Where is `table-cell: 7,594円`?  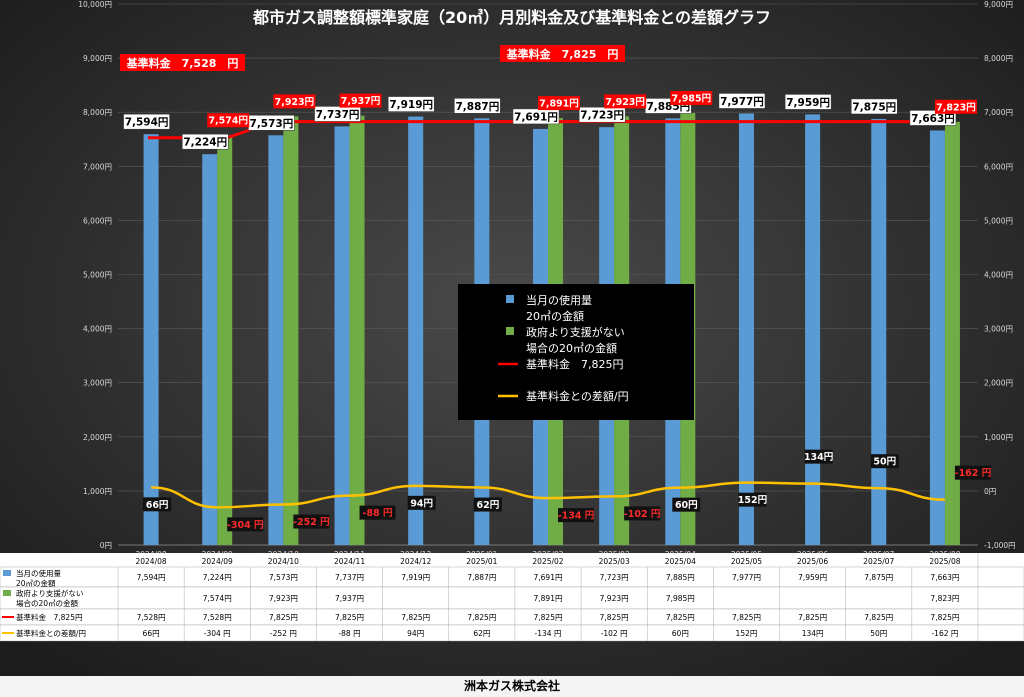
table-cell: 7,594円 is located at coordinates (151, 577).